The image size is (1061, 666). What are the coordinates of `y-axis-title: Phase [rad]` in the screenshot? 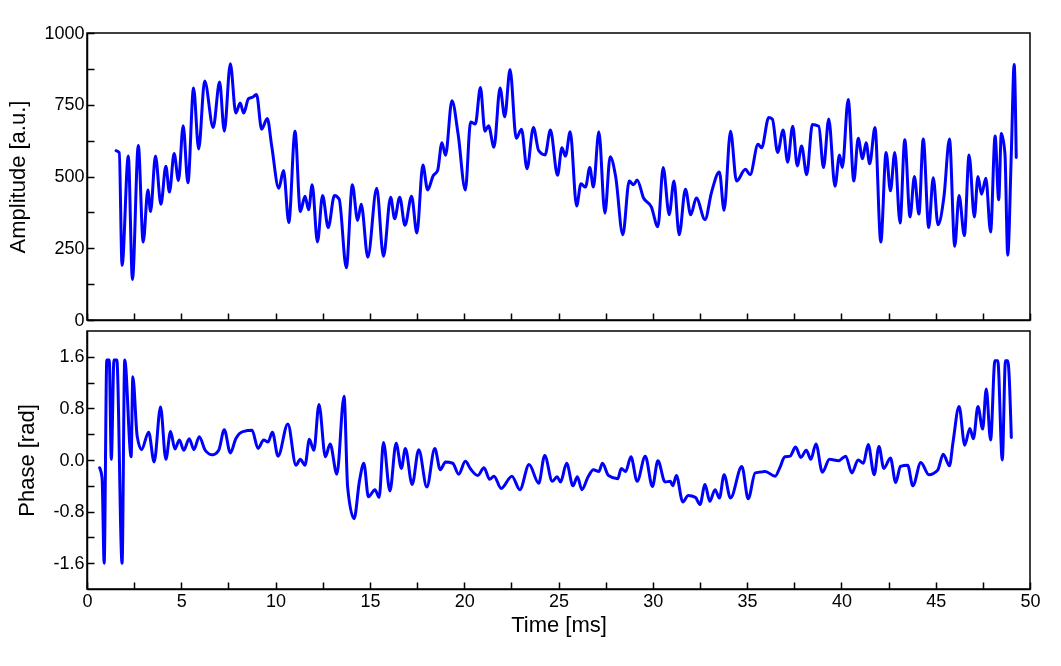 It's located at (27, 460).